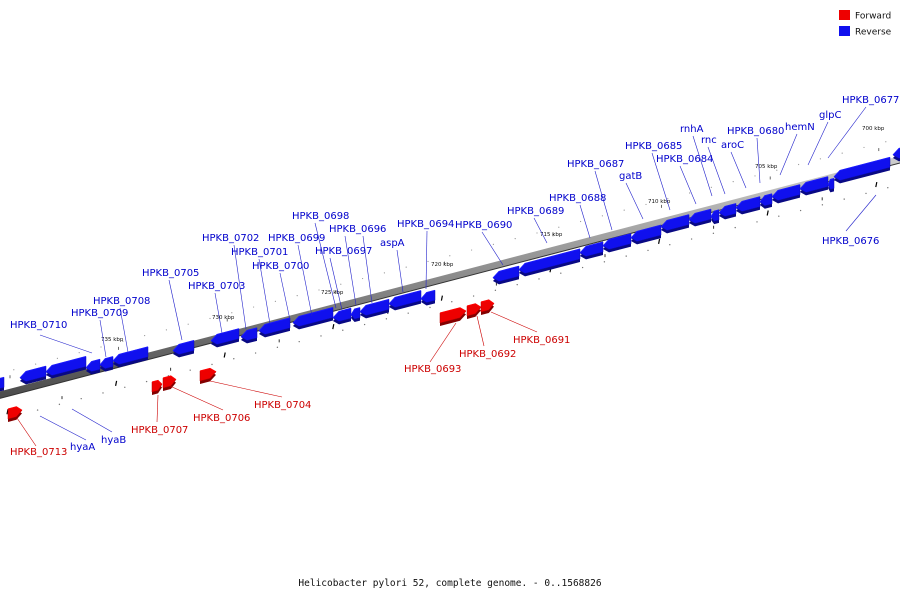 The height and width of the screenshot is (600, 900). I want to click on gene-label-hpkb-0709: HPKB_0709, so click(99, 313).